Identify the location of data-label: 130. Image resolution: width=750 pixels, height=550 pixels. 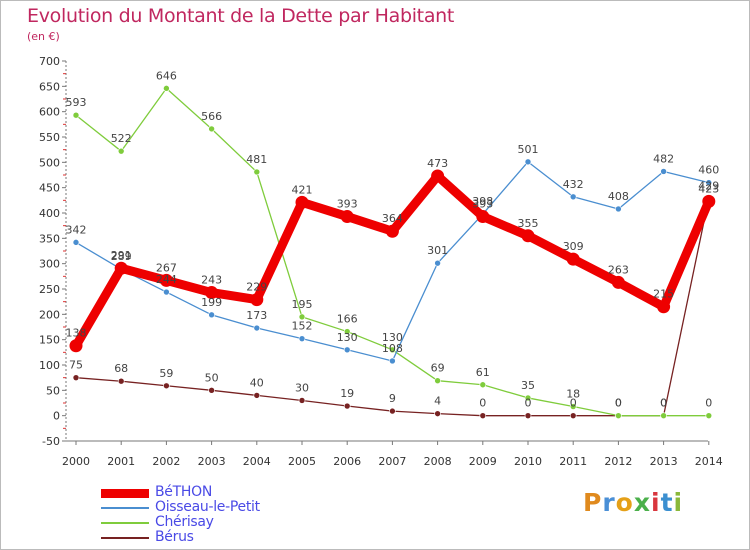
(392, 337).